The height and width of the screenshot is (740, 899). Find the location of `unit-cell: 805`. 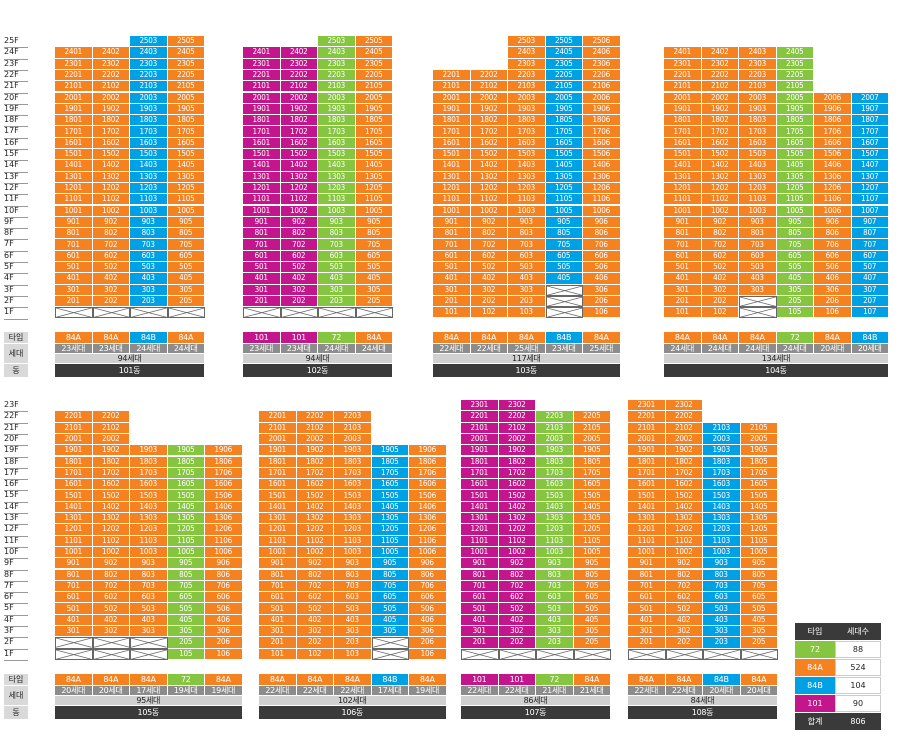

unit-cell: 805 is located at coordinates (186, 234).